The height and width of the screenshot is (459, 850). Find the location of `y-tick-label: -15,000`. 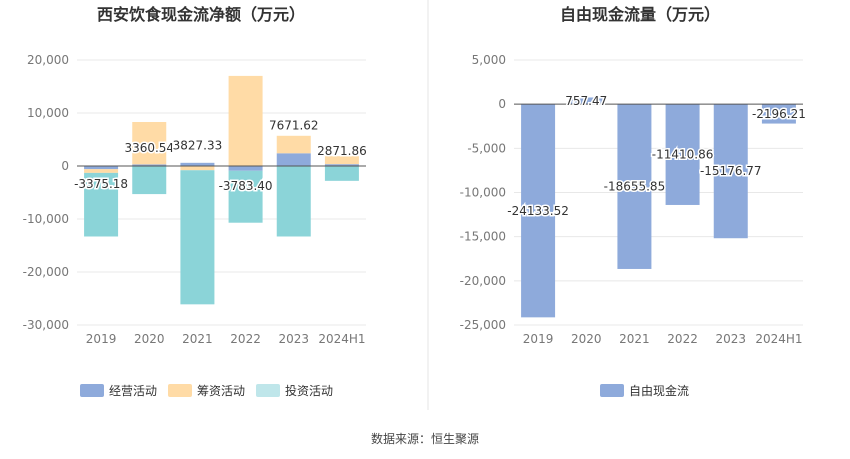

y-tick-label: -15,000 is located at coordinates (483, 237).